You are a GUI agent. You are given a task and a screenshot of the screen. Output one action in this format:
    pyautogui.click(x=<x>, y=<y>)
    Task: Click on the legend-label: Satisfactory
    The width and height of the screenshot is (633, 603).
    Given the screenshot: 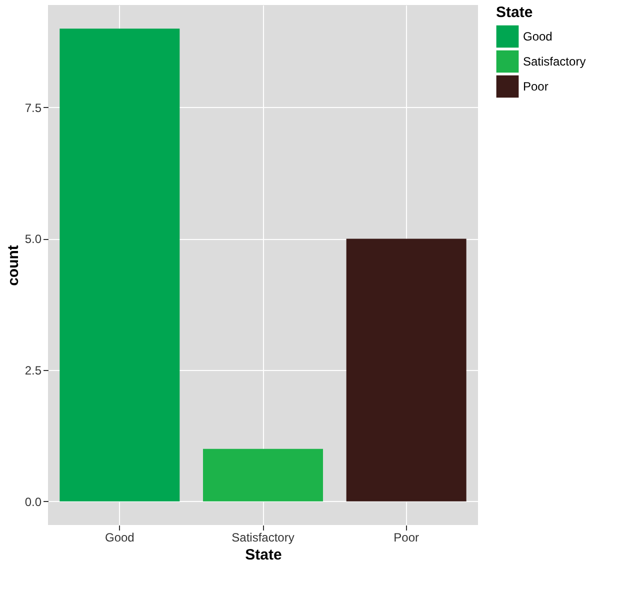 What is the action you would take?
    pyautogui.click(x=554, y=61)
    